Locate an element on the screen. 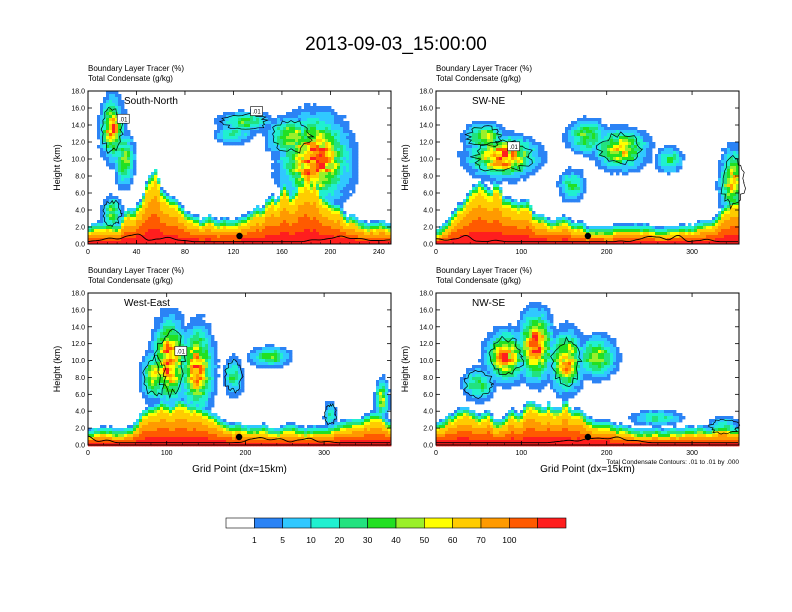 This screenshot has width=792, height=612. y-tick-label: 16.0 is located at coordinates (78, 109).